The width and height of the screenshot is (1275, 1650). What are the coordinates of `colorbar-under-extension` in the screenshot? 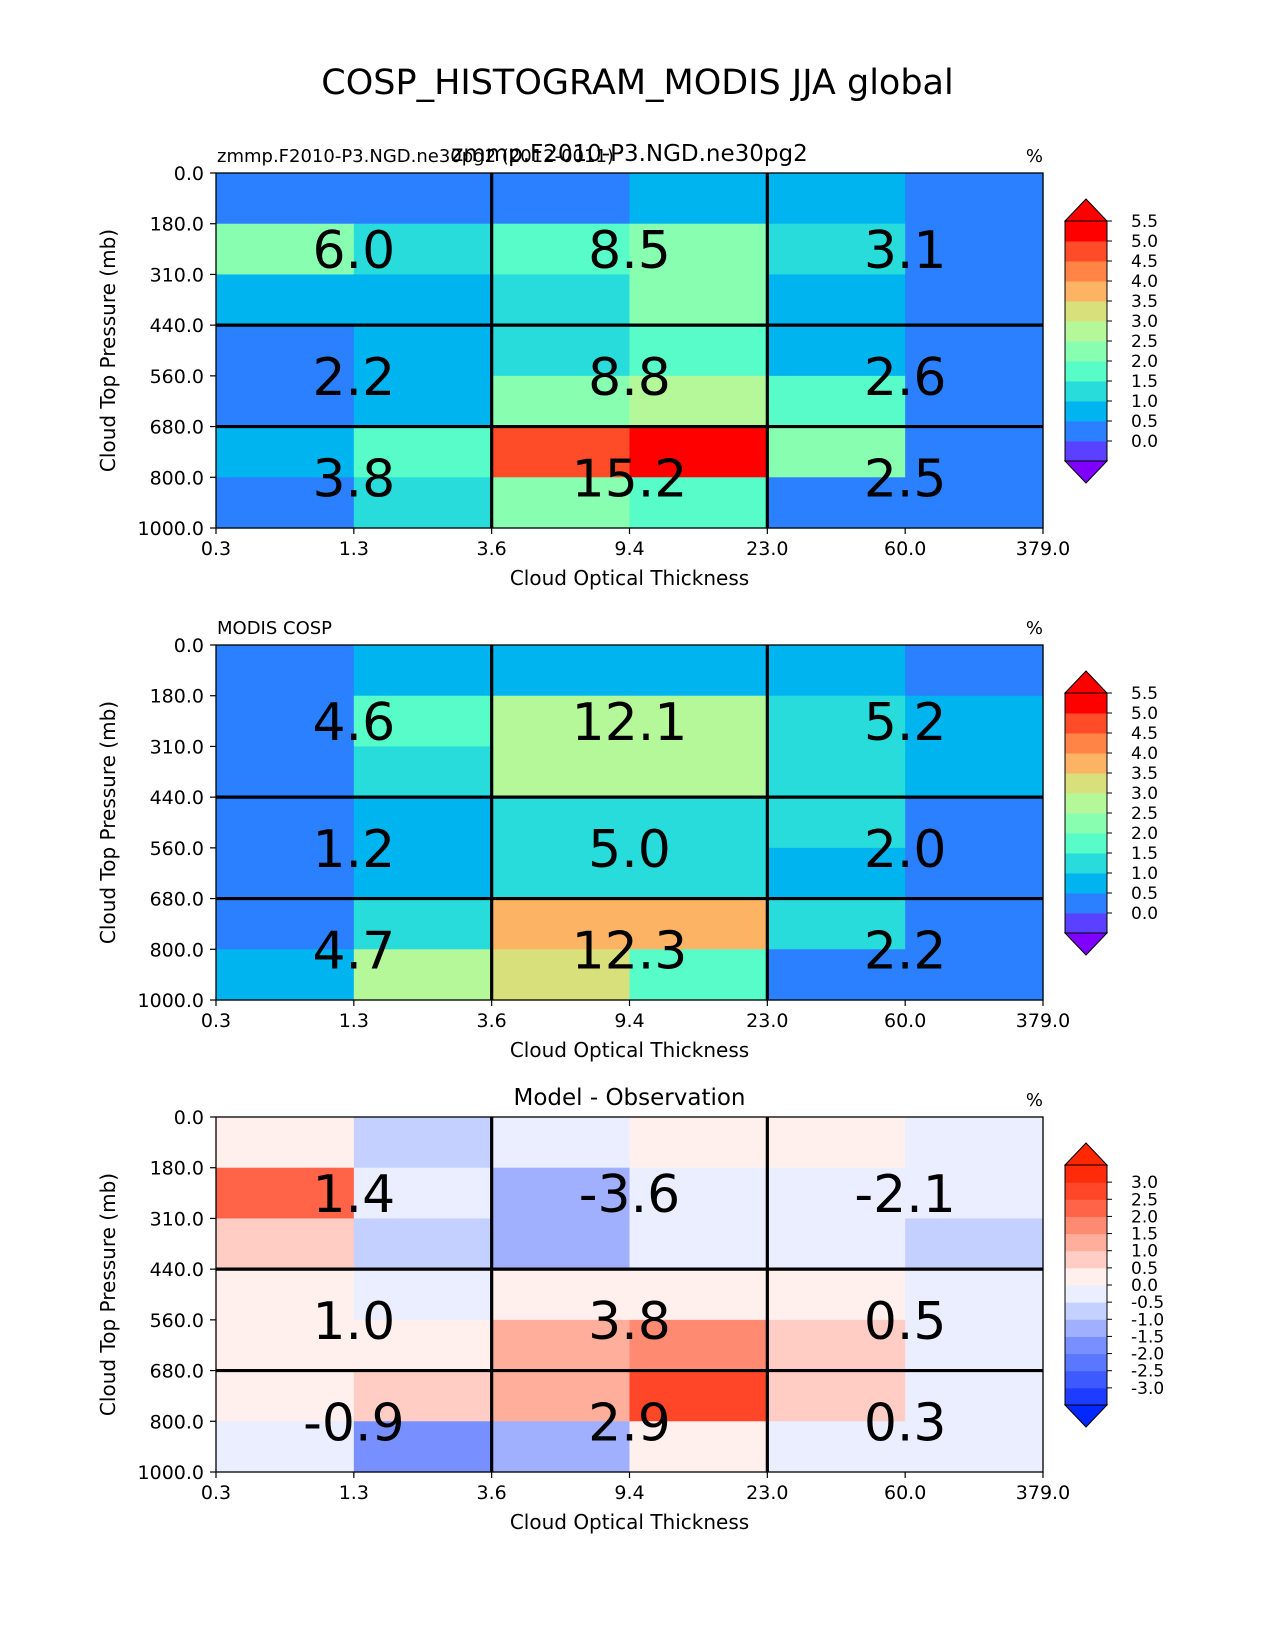 It's located at (1086, 1416).